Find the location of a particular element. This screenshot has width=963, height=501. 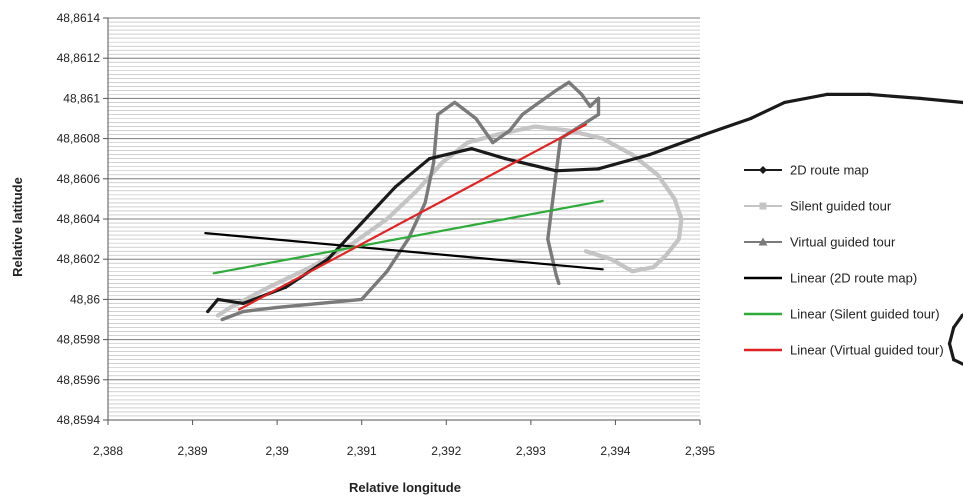

y-tick-label: 48,8612 is located at coordinates (79, 58).